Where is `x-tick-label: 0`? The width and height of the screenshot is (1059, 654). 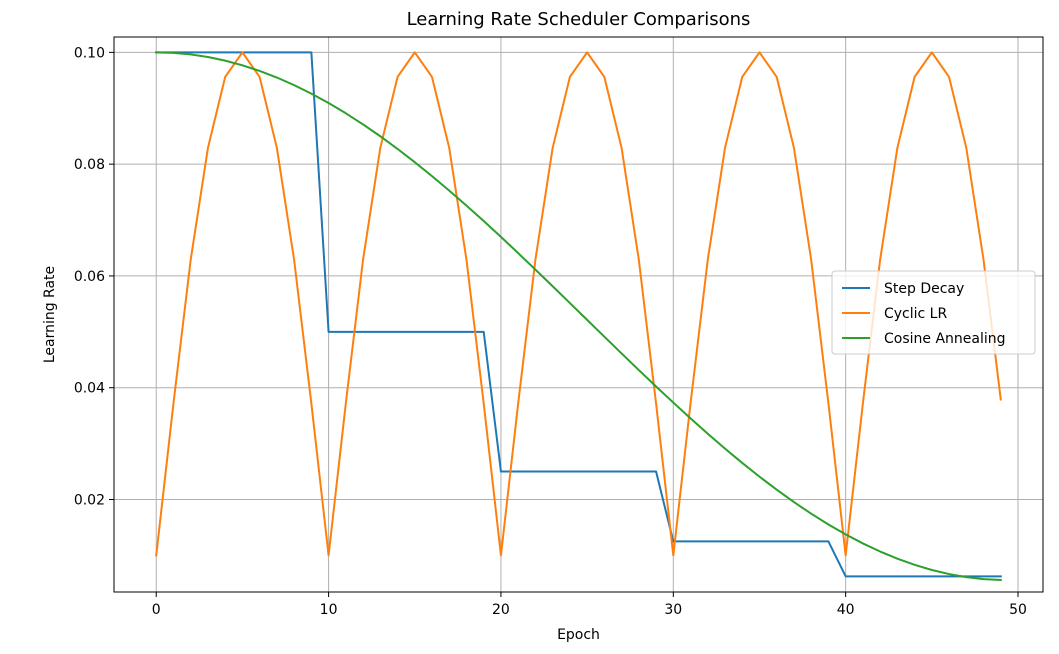
x-tick-label: 0 is located at coordinates (156, 610).